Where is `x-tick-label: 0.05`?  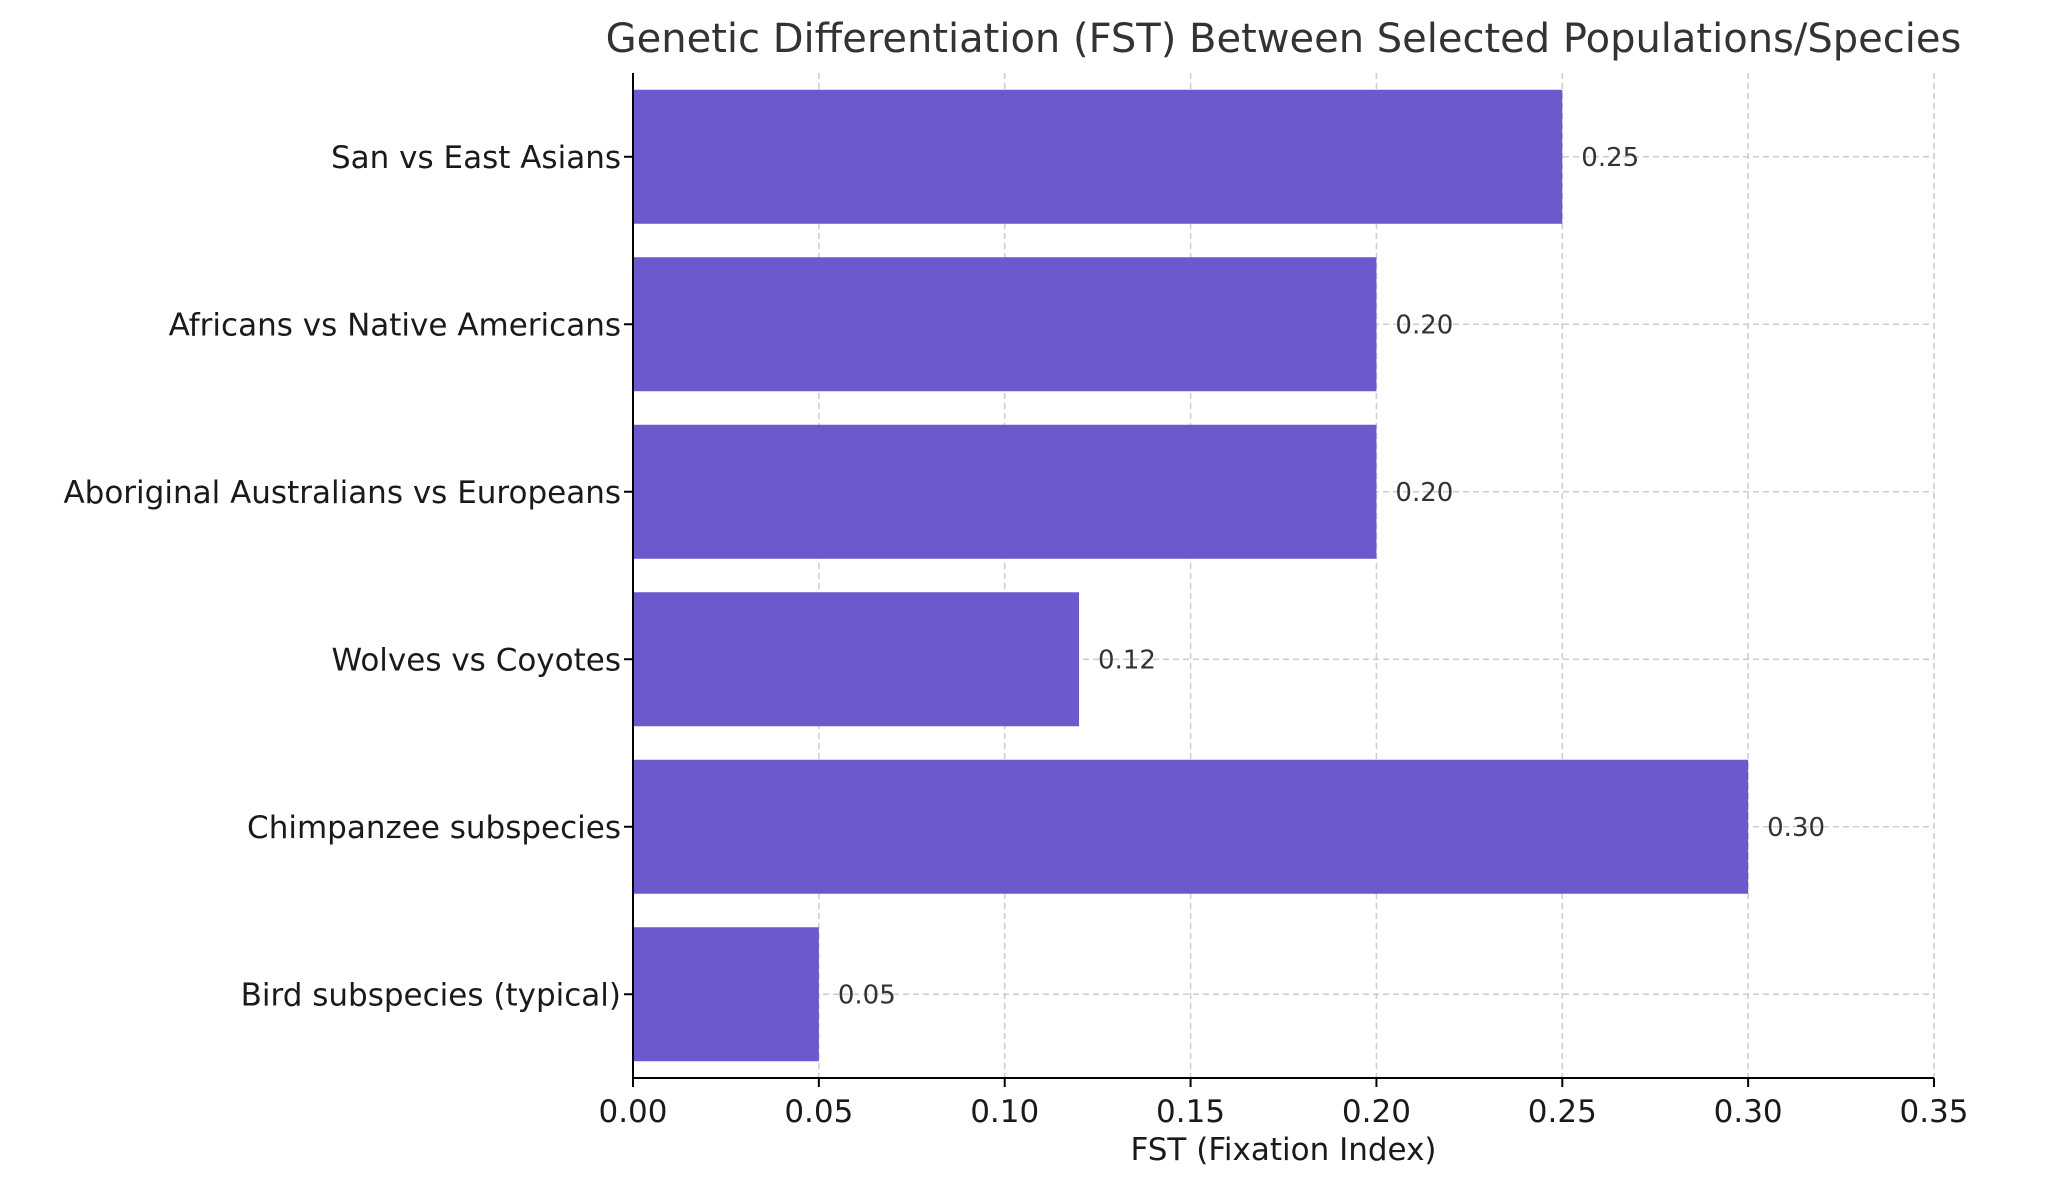 x-tick-label: 0.05 is located at coordinates (818, 1112).